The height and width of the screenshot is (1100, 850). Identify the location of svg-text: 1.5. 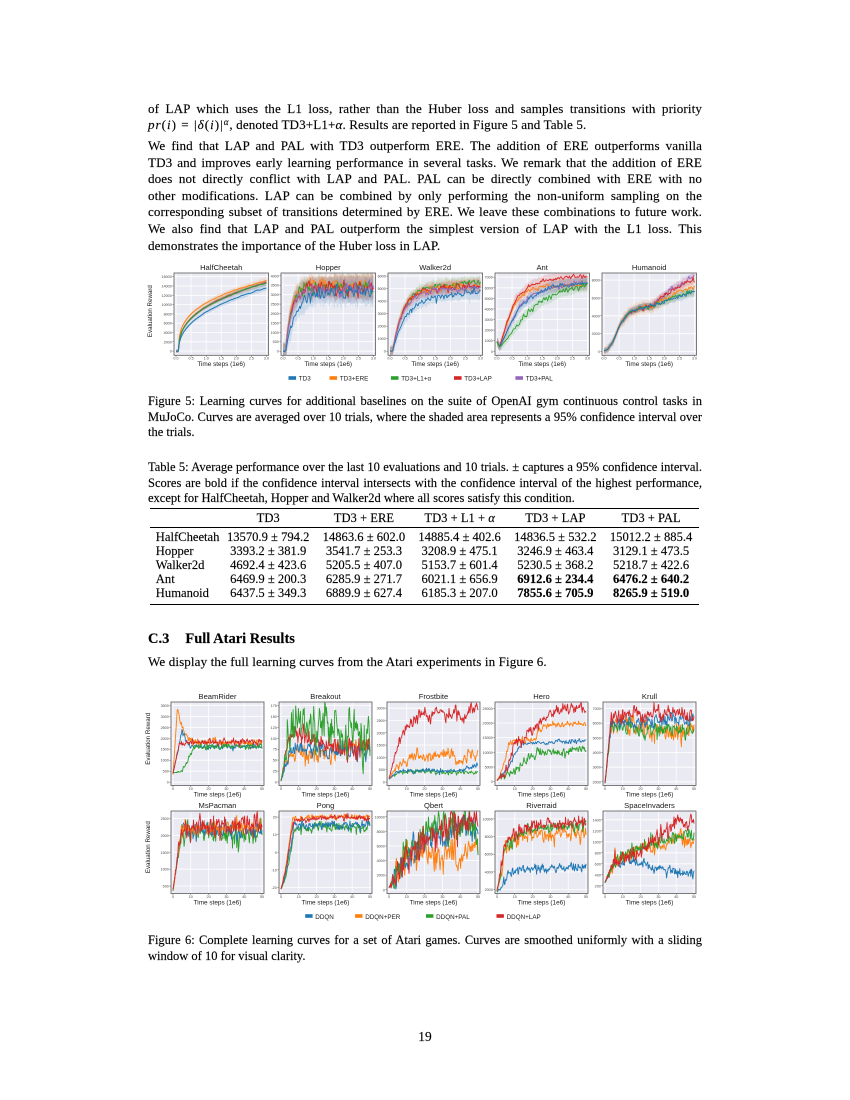
(542, 359).